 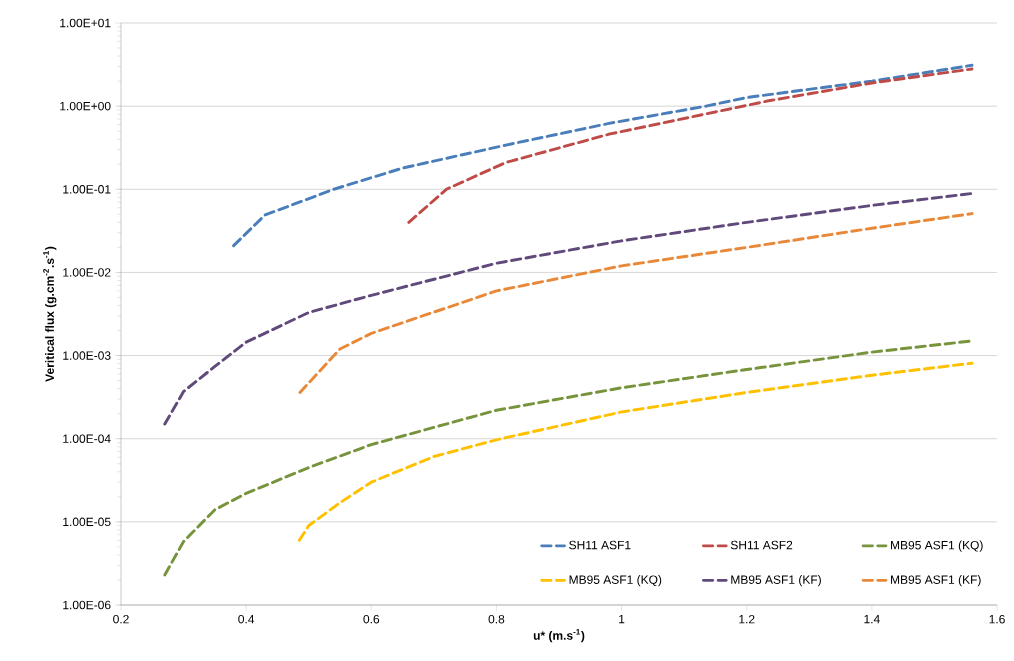 What do you see at coordinates (371, 619) in the screenshot?
I see `x-tick-label: 0.6` at bounding box center [371, 619].